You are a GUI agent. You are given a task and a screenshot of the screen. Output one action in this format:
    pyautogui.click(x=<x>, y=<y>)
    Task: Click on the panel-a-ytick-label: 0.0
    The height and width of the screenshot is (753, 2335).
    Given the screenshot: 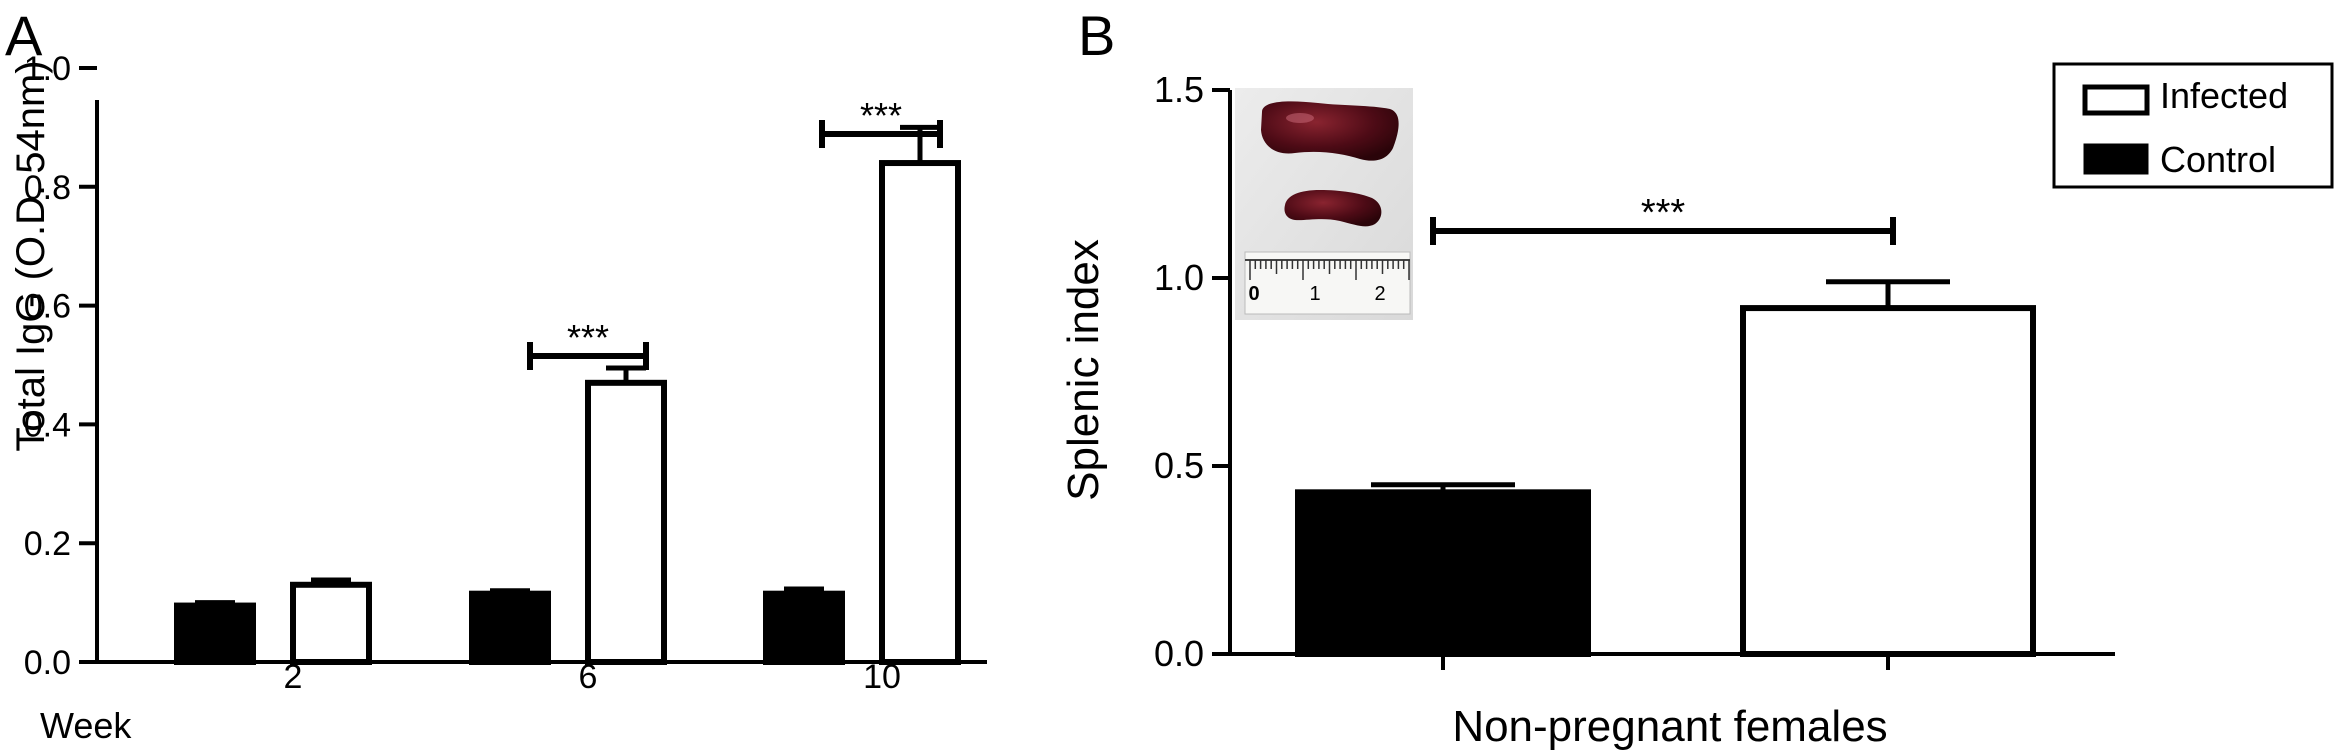 What is the action you would take?
    pyautogui.click(x=47, y=663)
    